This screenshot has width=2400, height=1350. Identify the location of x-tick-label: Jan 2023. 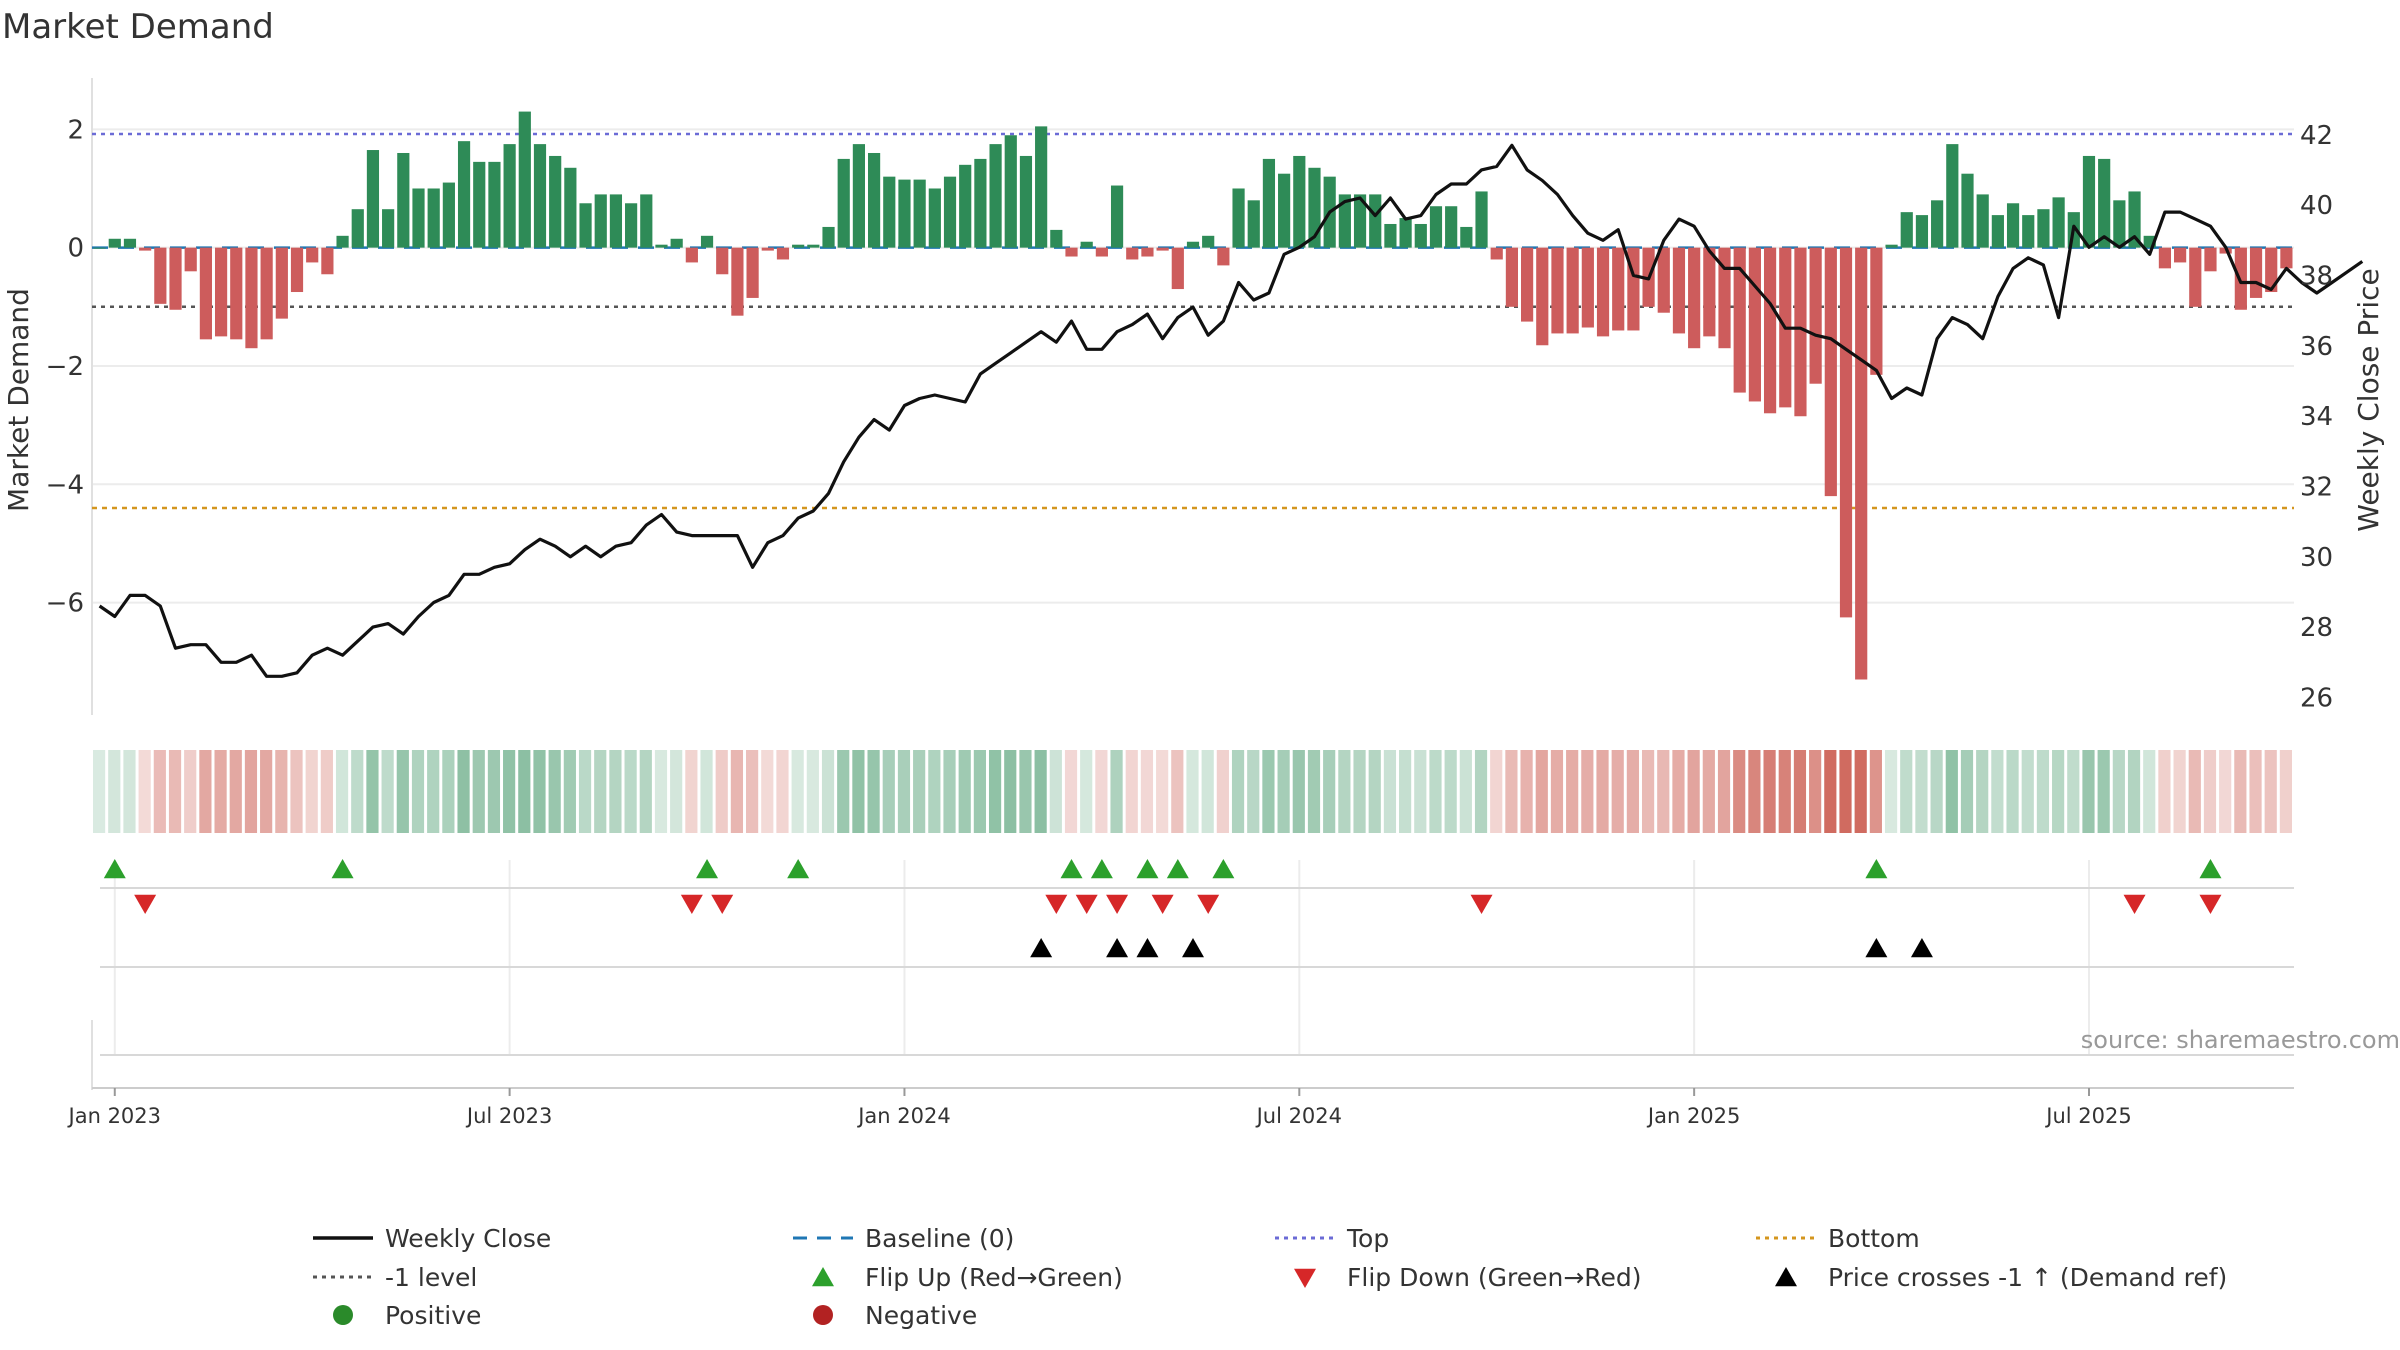
(114, 1116).